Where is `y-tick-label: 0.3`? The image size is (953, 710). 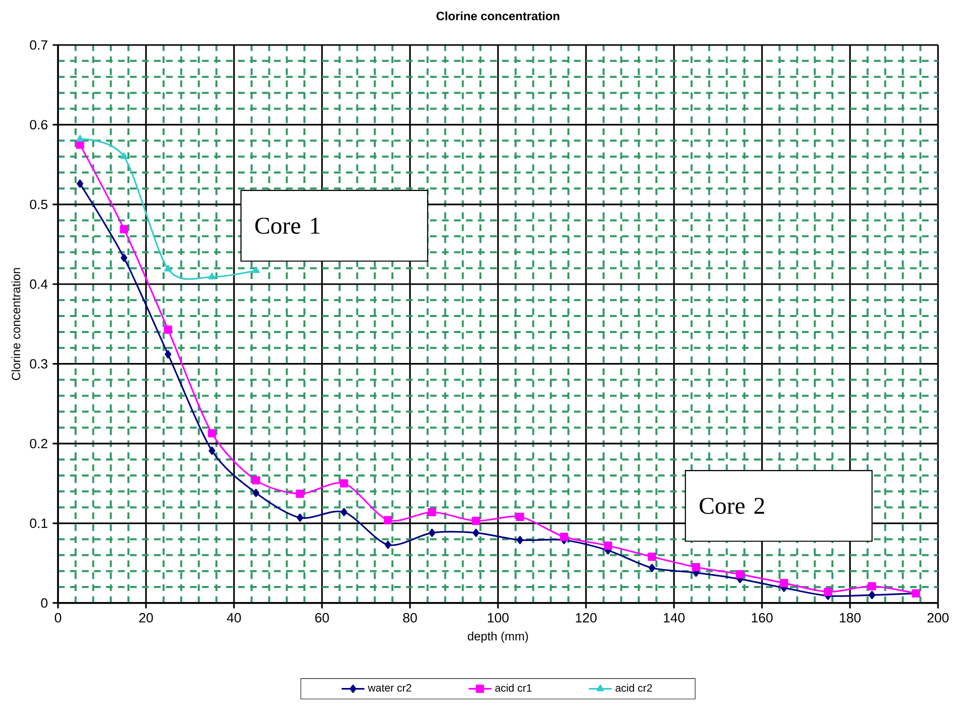 y-tick-label: 0.3 is located at coordinates (39, 364).